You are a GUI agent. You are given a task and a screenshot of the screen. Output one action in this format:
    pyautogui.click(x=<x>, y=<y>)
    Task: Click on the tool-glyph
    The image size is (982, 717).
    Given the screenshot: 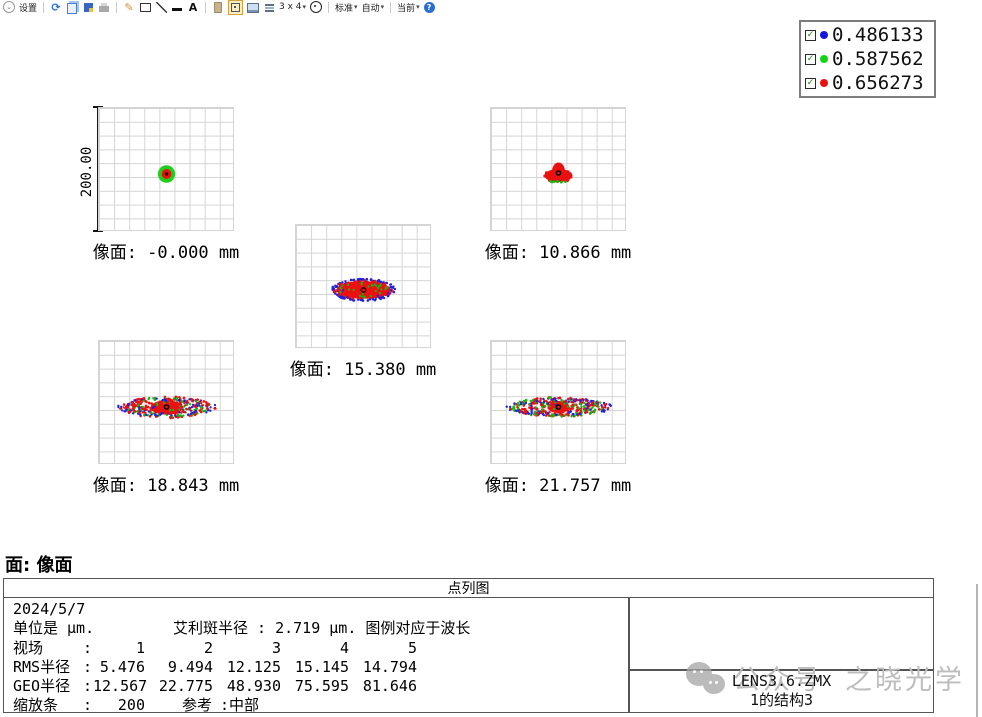 What is the action you would take?
    pyautogui.click(x=218, y=7)
    